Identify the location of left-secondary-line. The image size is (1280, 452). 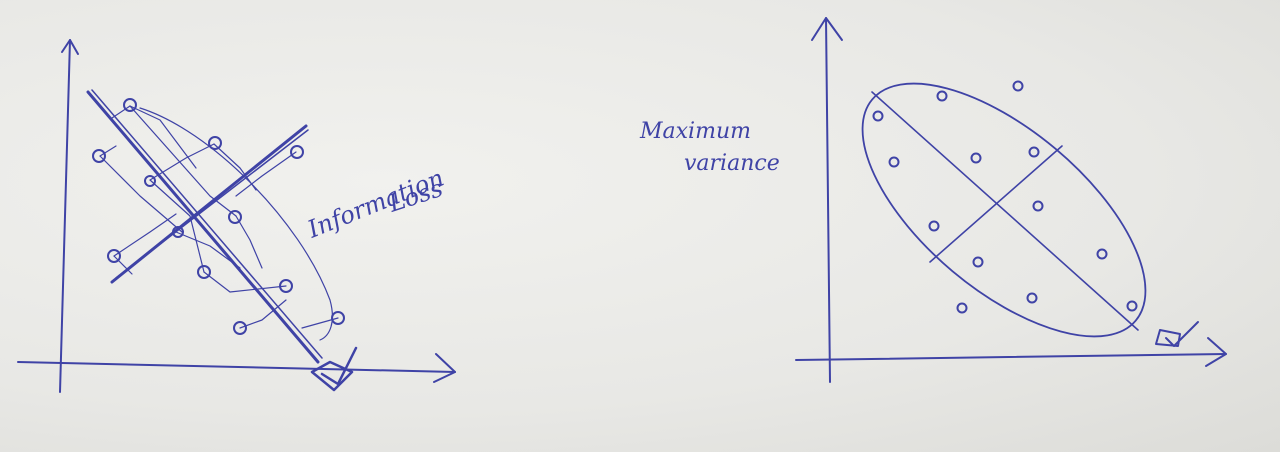
(209, 204).